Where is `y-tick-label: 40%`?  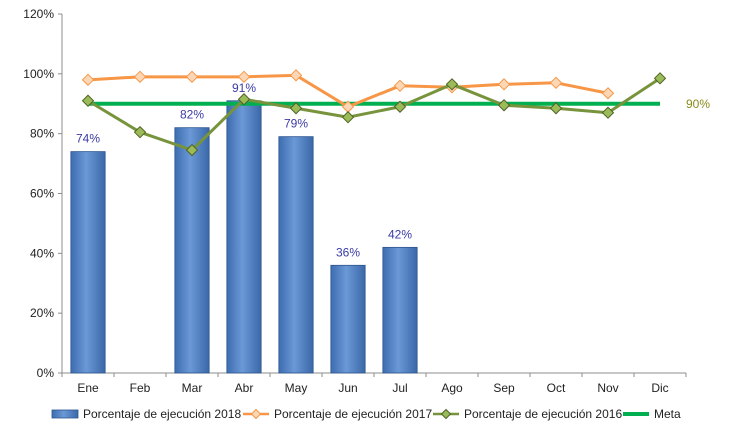
y-tick-label: 40% is located at coordinates (42, 253).